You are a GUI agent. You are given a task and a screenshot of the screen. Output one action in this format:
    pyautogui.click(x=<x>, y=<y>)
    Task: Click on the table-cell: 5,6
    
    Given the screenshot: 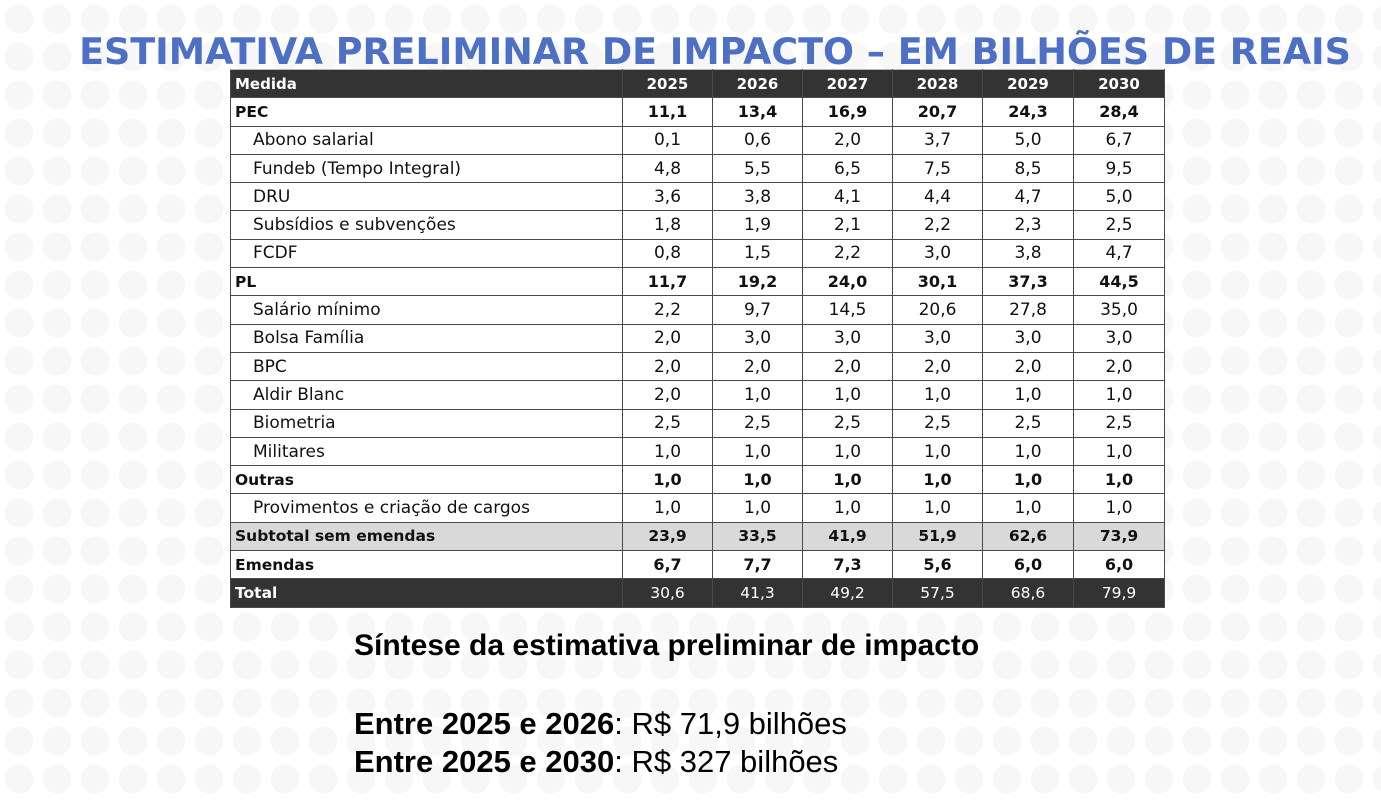 What is the action you would take?
    pyautogui.click(x=937, y=565)
    